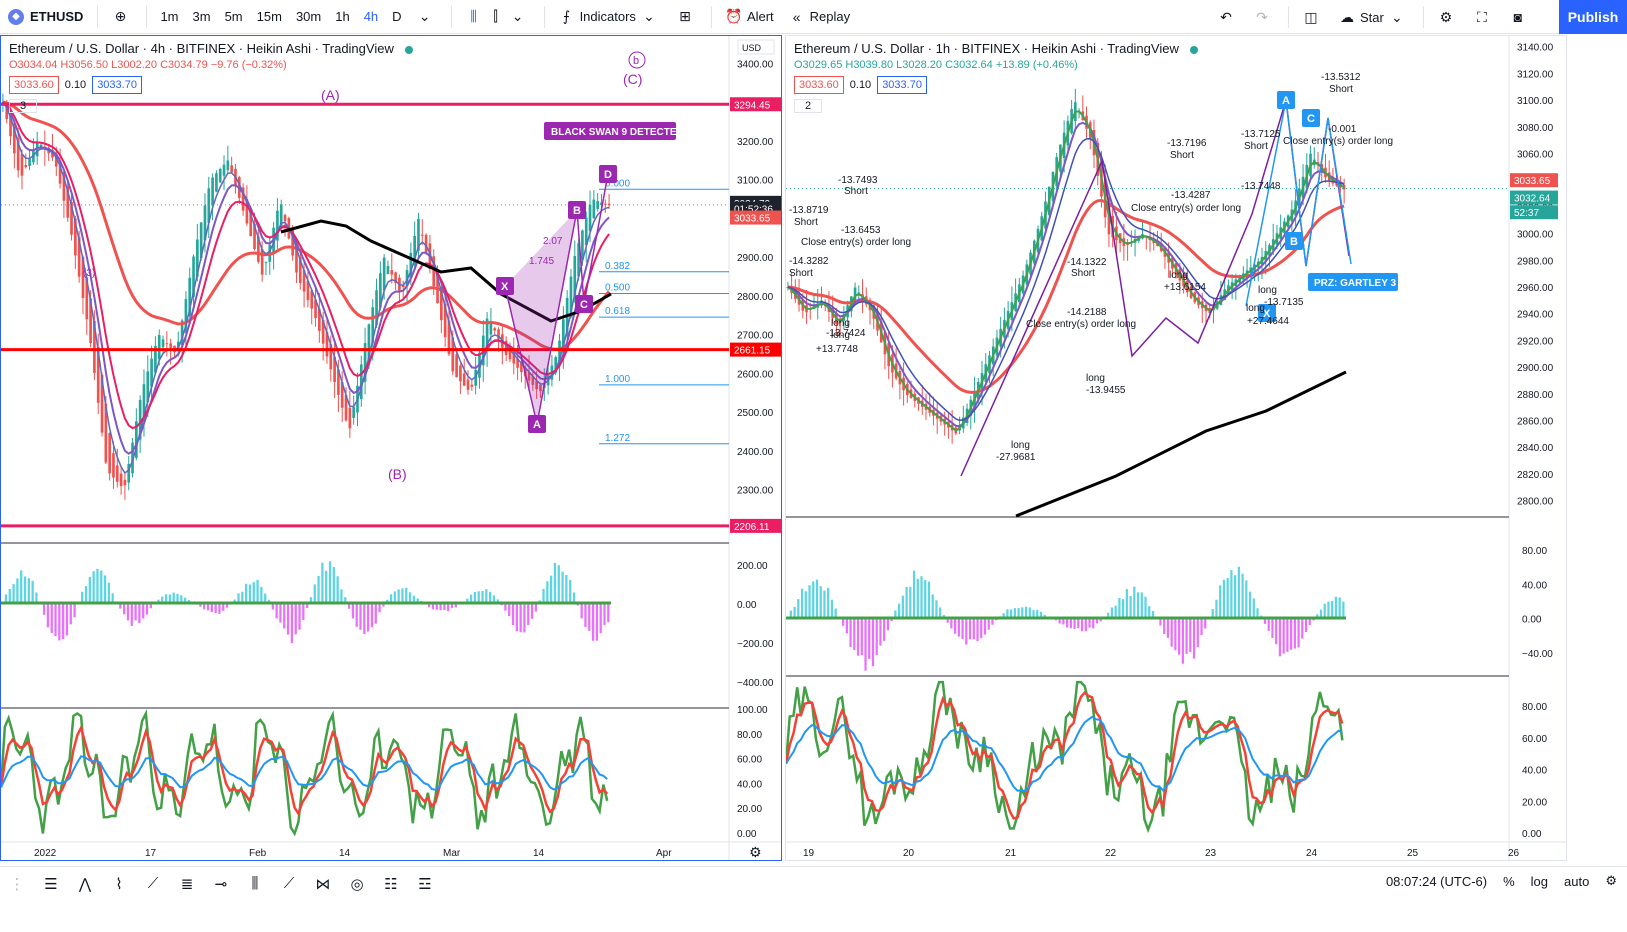 The width and height of the screenshot is (1627, 932). What do you see at coordinates (397, 16) in the screenshot?
I see `interval-d: D` at bounding box center [397, 16].